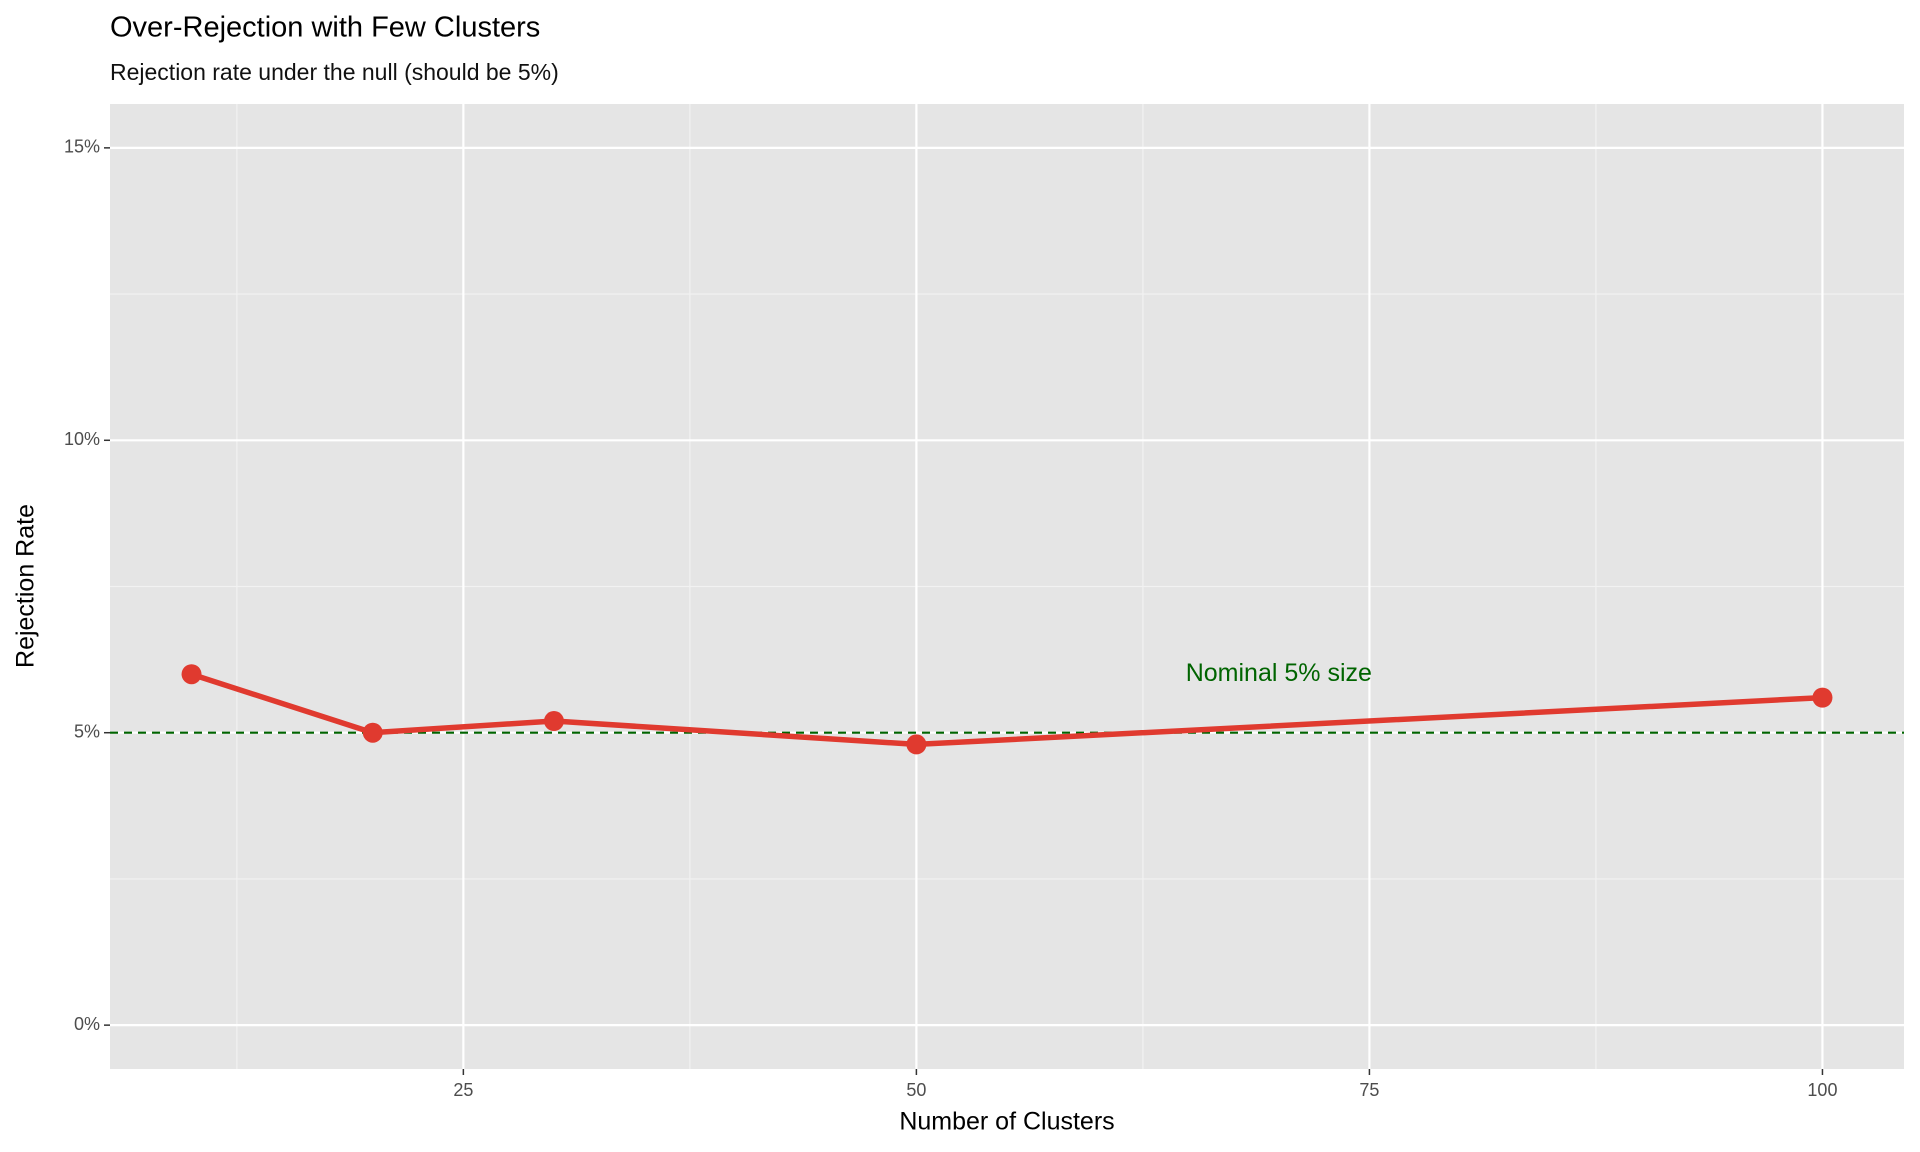  What do you see at coordinates (26, 586) in the screenshot?
I see `y-axis-title: Rejection Rate` at bounding box center [26, 586].